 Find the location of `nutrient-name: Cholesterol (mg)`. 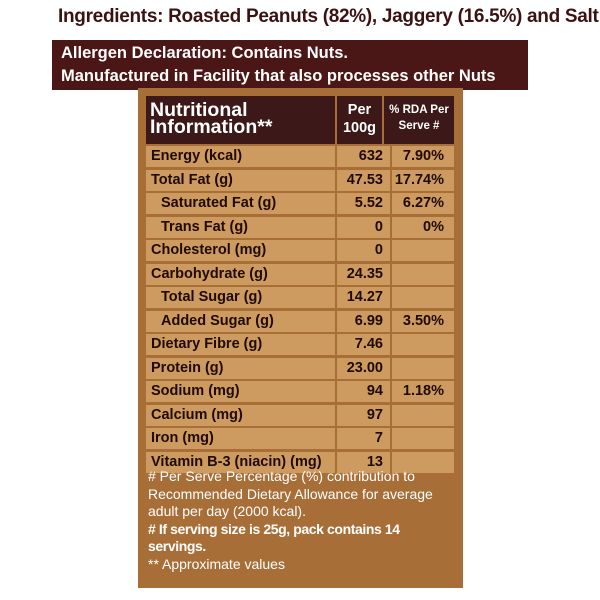

nutrient-name: Cholesterol (mg) is located at coordinates (240, 250).